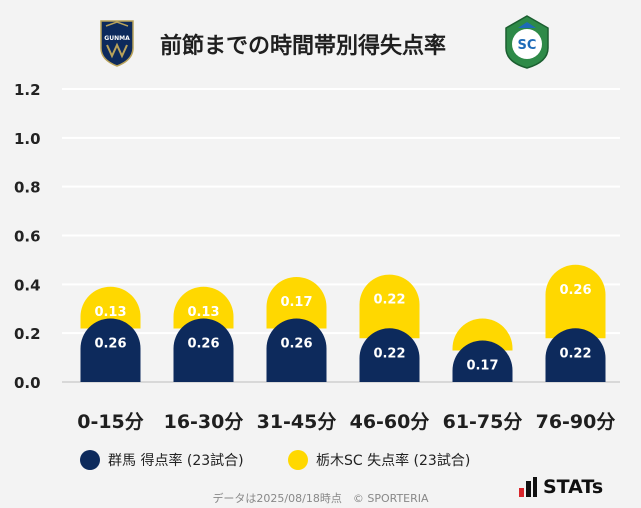 This screenshot has width=641, height=508. I want to click on legend-label-tochigi: 栃木SC 失点率 (23試合), so click(393, 461).